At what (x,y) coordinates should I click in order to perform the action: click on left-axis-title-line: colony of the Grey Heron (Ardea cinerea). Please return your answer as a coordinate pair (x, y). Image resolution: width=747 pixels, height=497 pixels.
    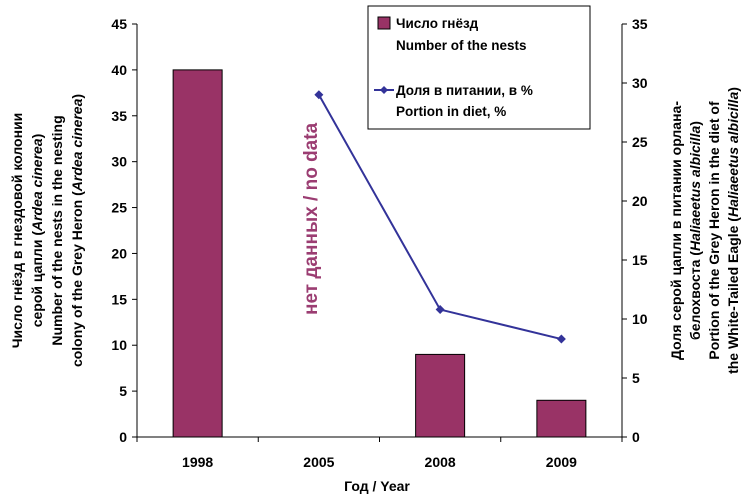
    Looking at the image, I should click on (77, 230).